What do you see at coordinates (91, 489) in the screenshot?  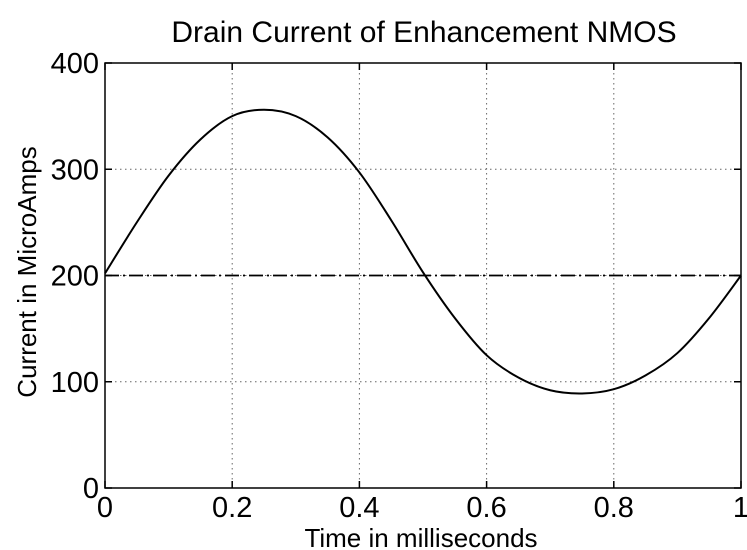 I see `y-tick-label: 0` at bounding box center [91, 489].